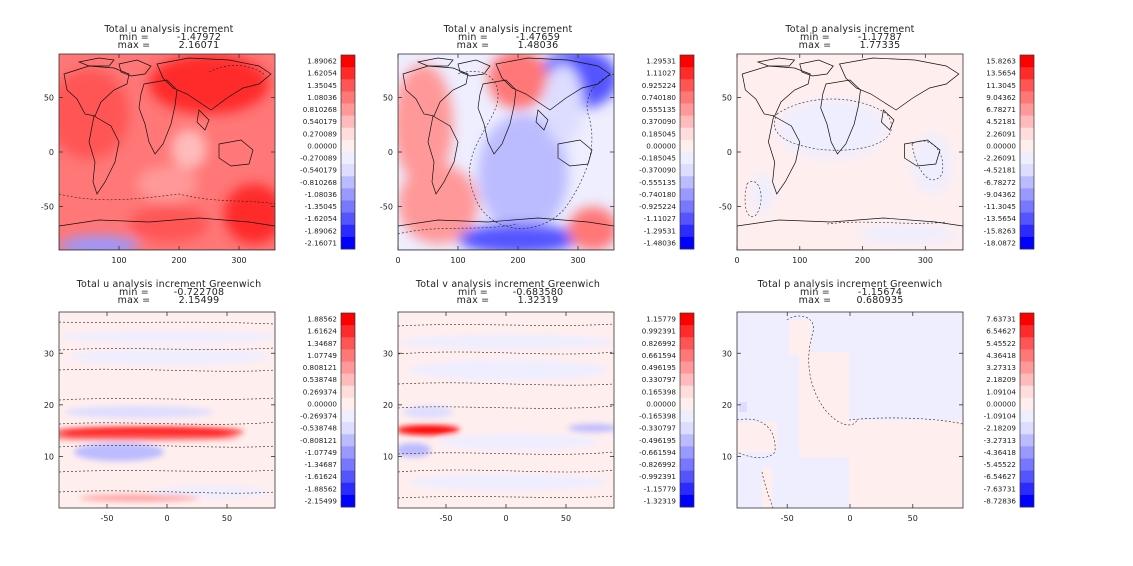  Describe the element at coordinates (538, 37) in the screenshot. I see `min-value: -1.47659` at that location.